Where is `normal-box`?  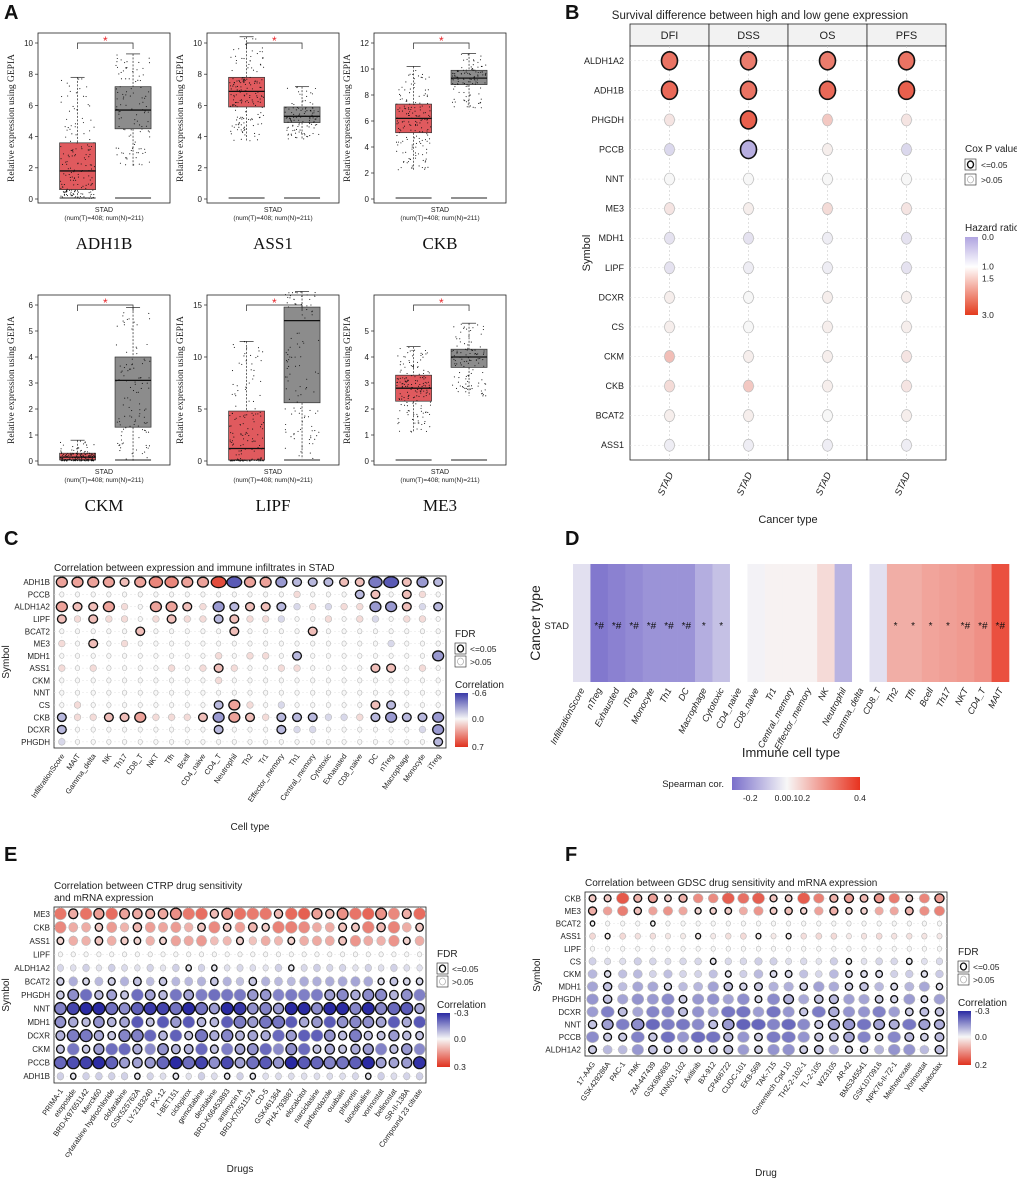
normal-box is located at coordinates (302, 355).